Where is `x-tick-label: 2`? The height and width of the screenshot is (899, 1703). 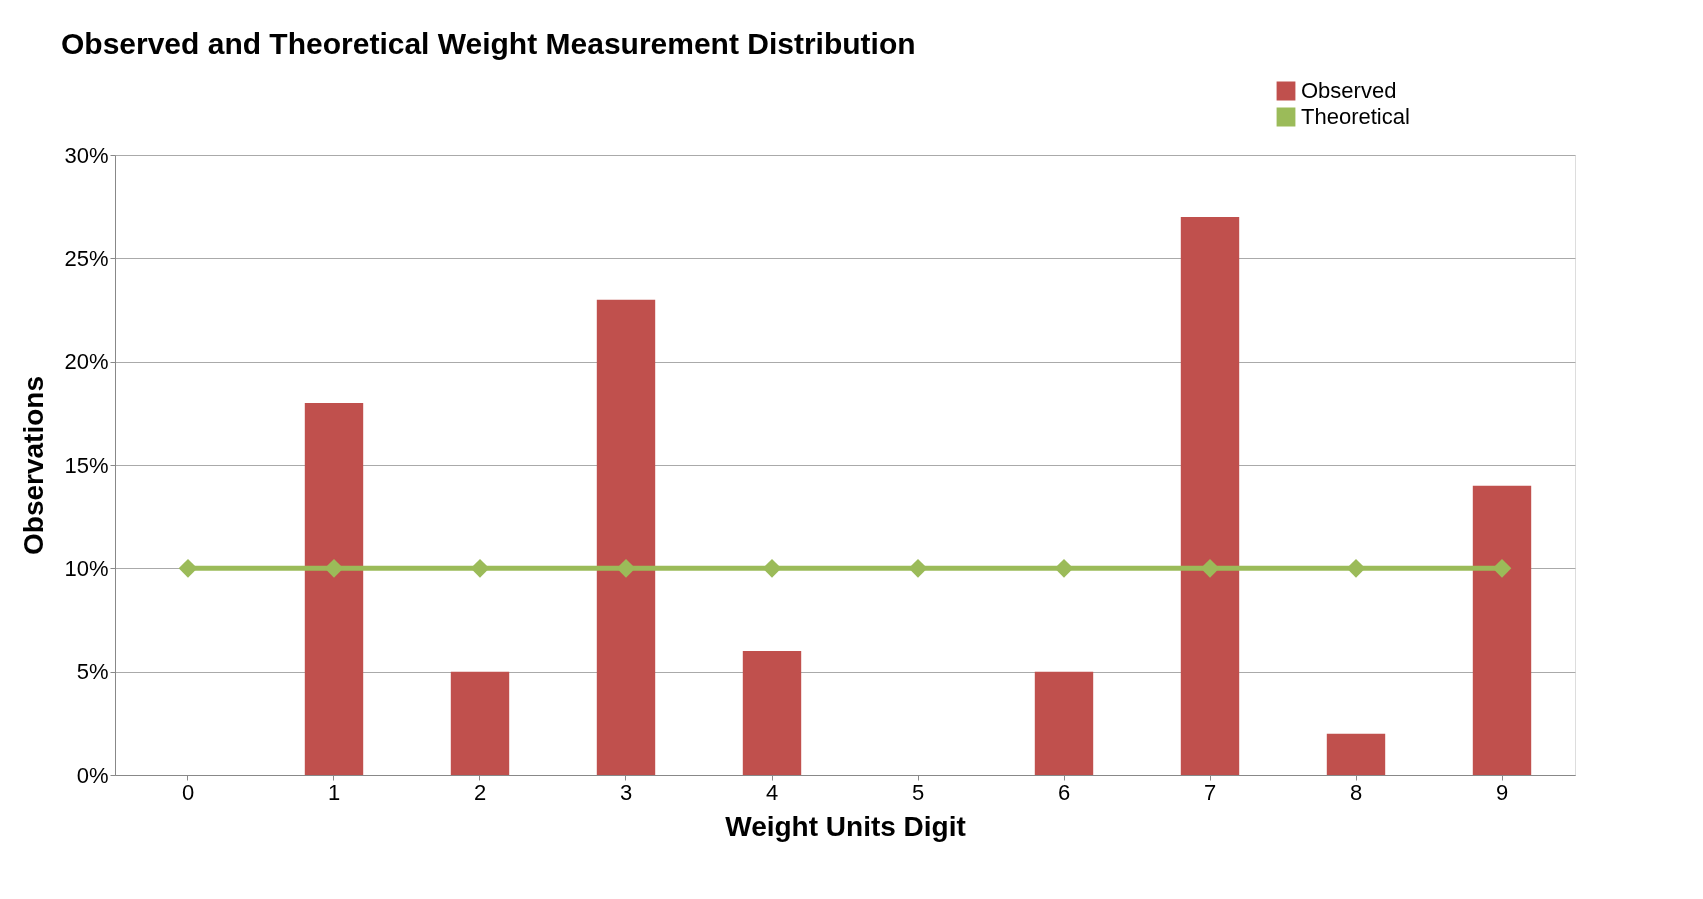
x-tick-label: 2 is located at coordinates (480, 792).